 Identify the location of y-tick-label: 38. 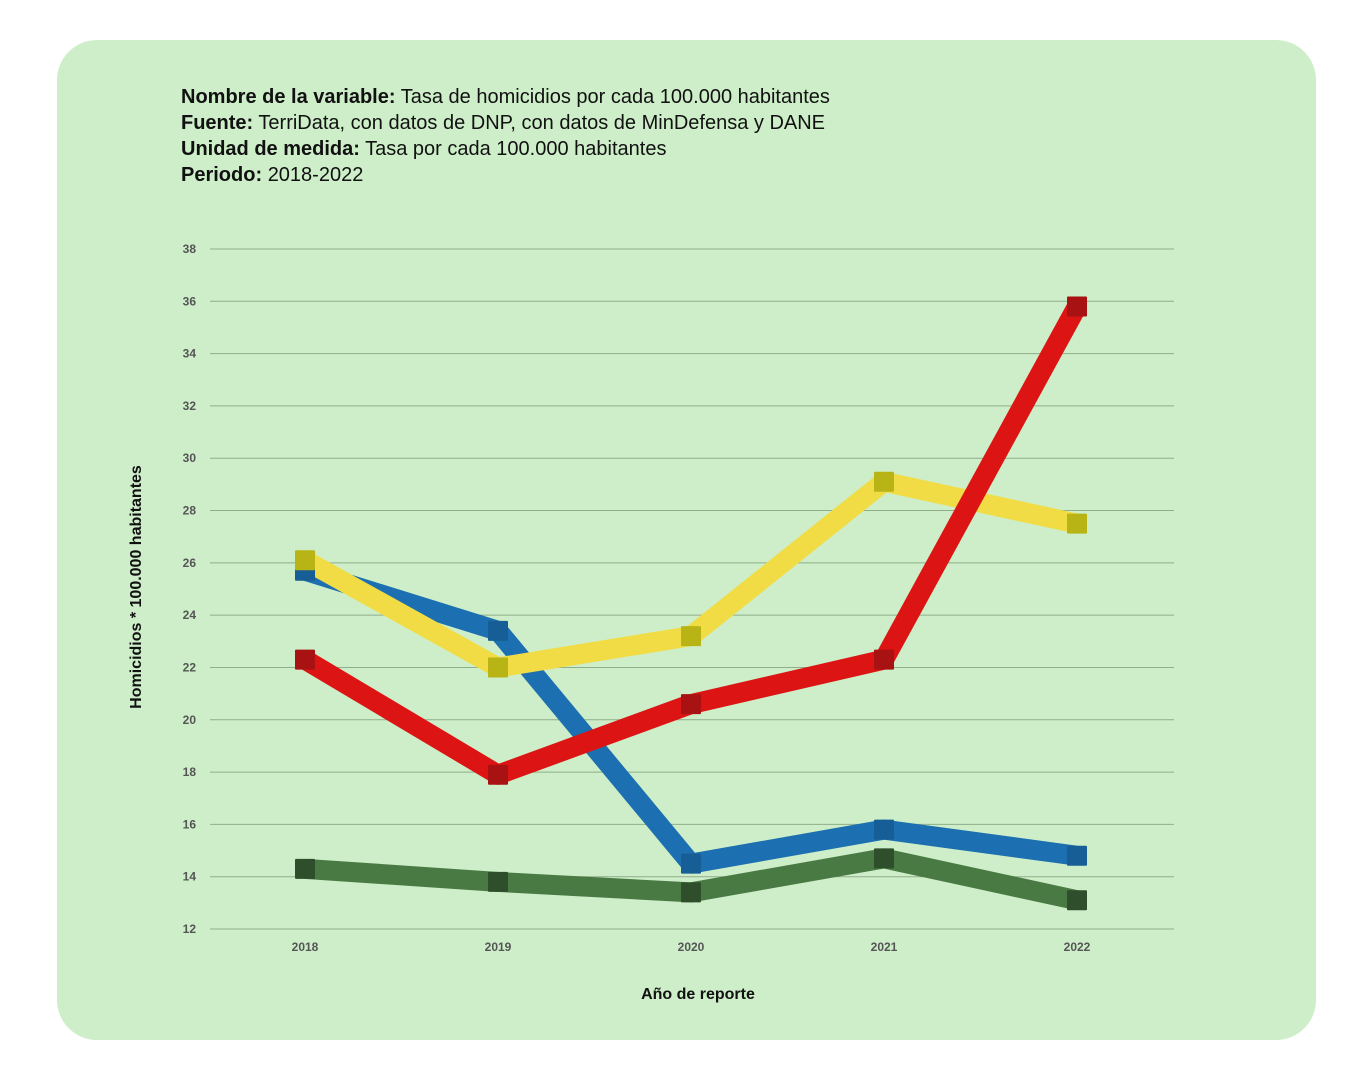
(190, 249).